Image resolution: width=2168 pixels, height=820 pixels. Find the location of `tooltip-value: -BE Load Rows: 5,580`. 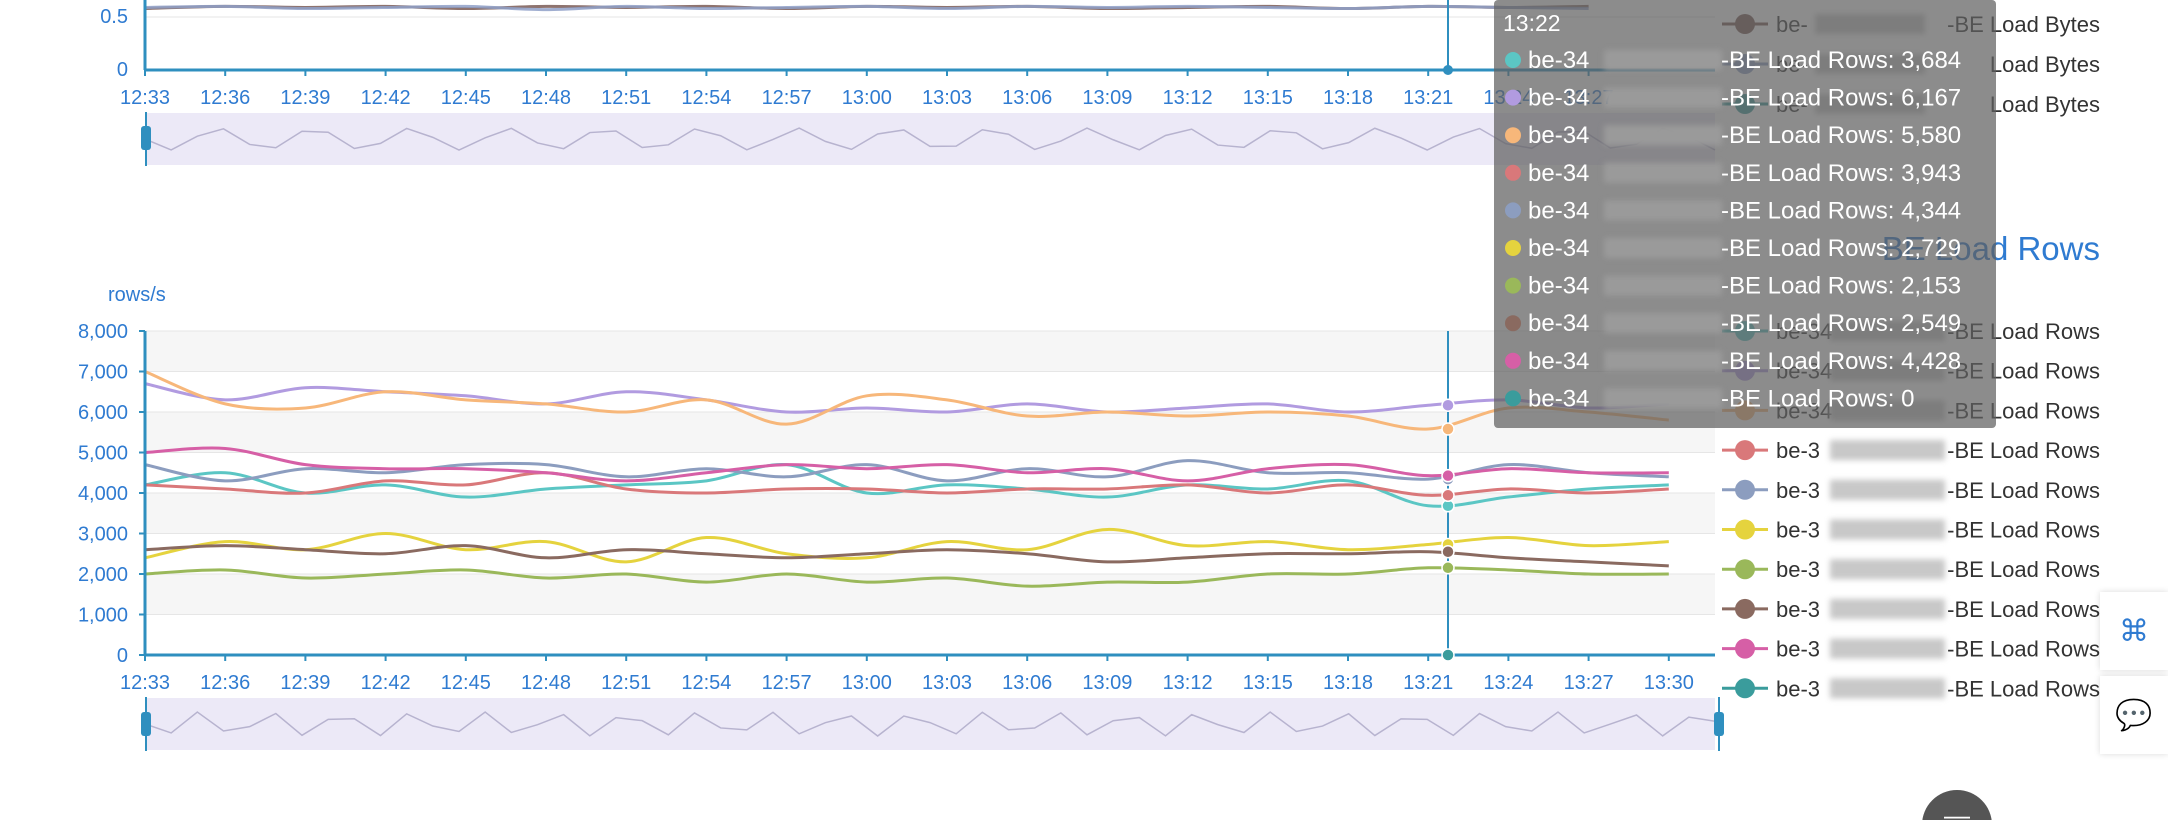

tooltip-value: -BE Load Rows: 5,580 is located at coordinates (1841, 135).